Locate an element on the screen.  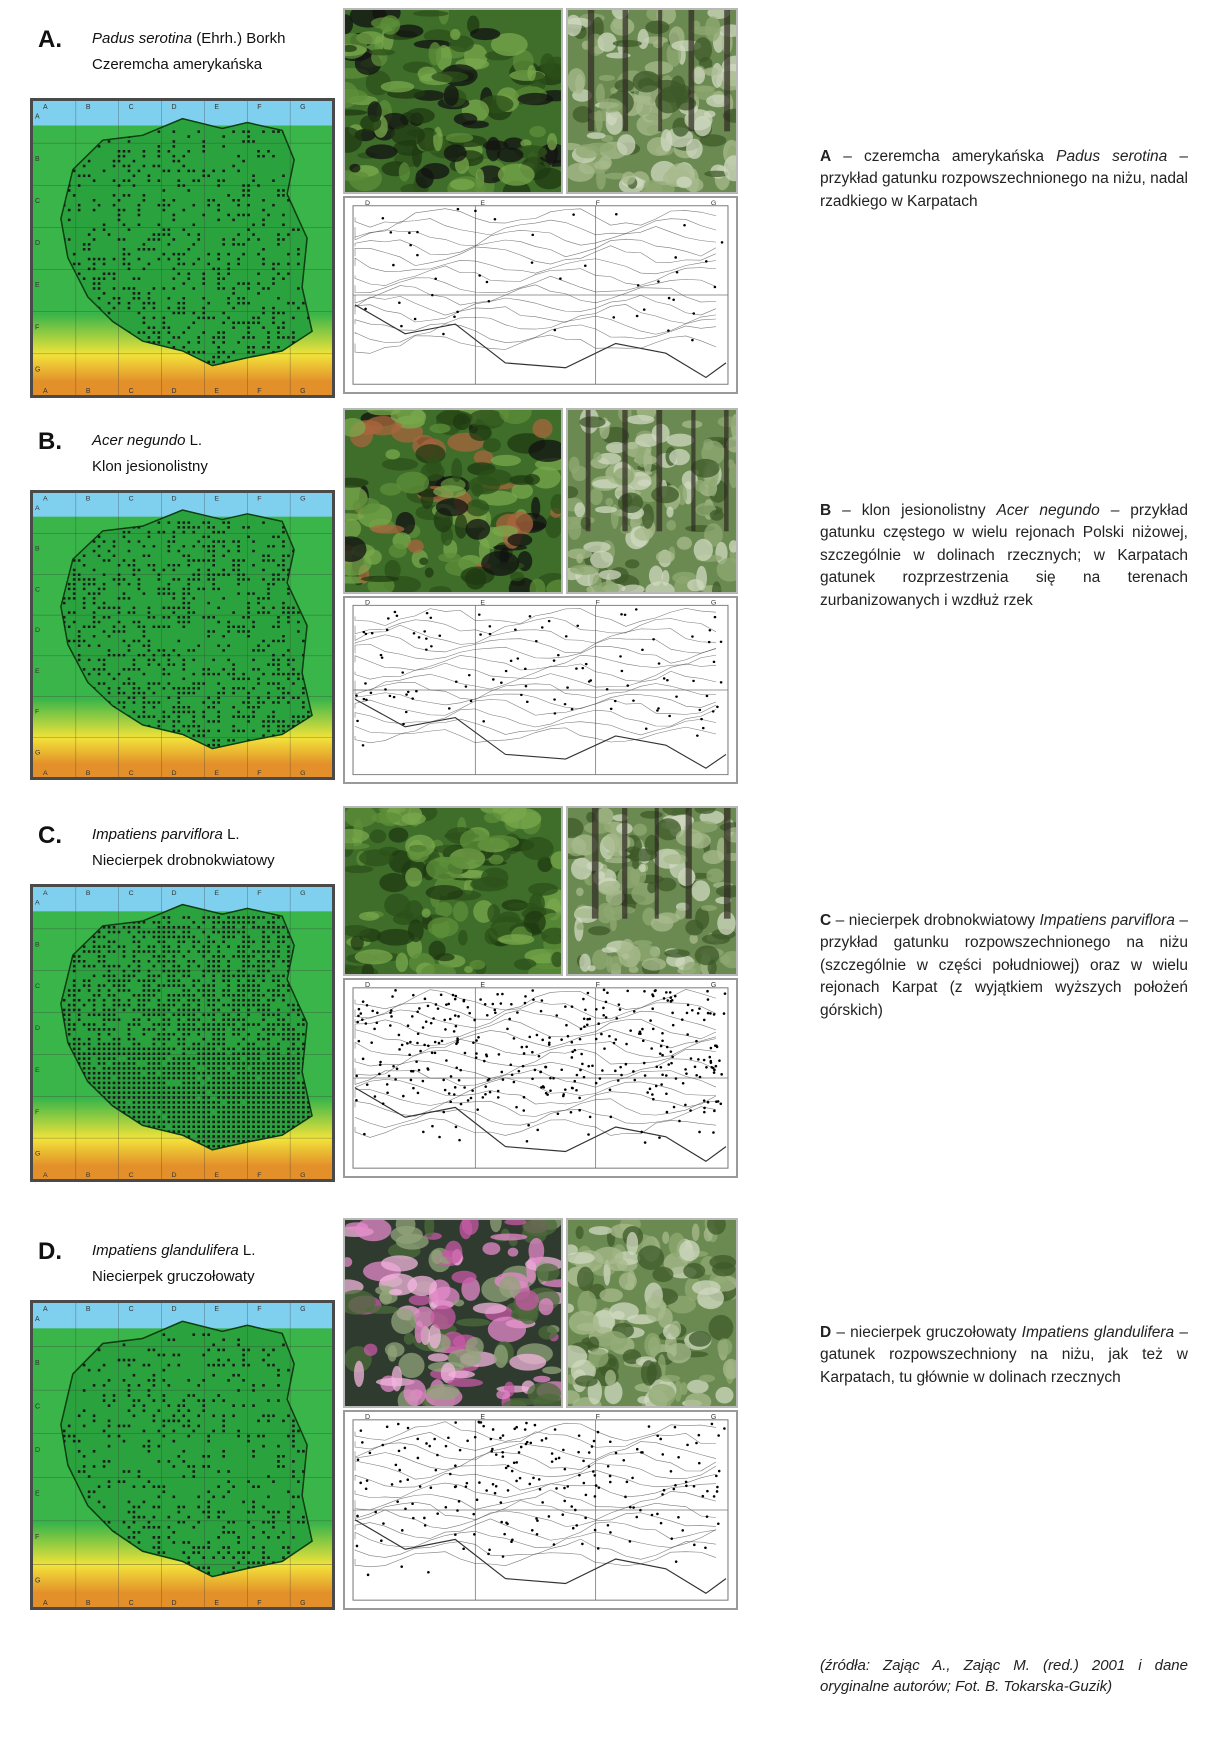
species-common-name: Czeremcha amerykańska is located at coordinates (177, 64).